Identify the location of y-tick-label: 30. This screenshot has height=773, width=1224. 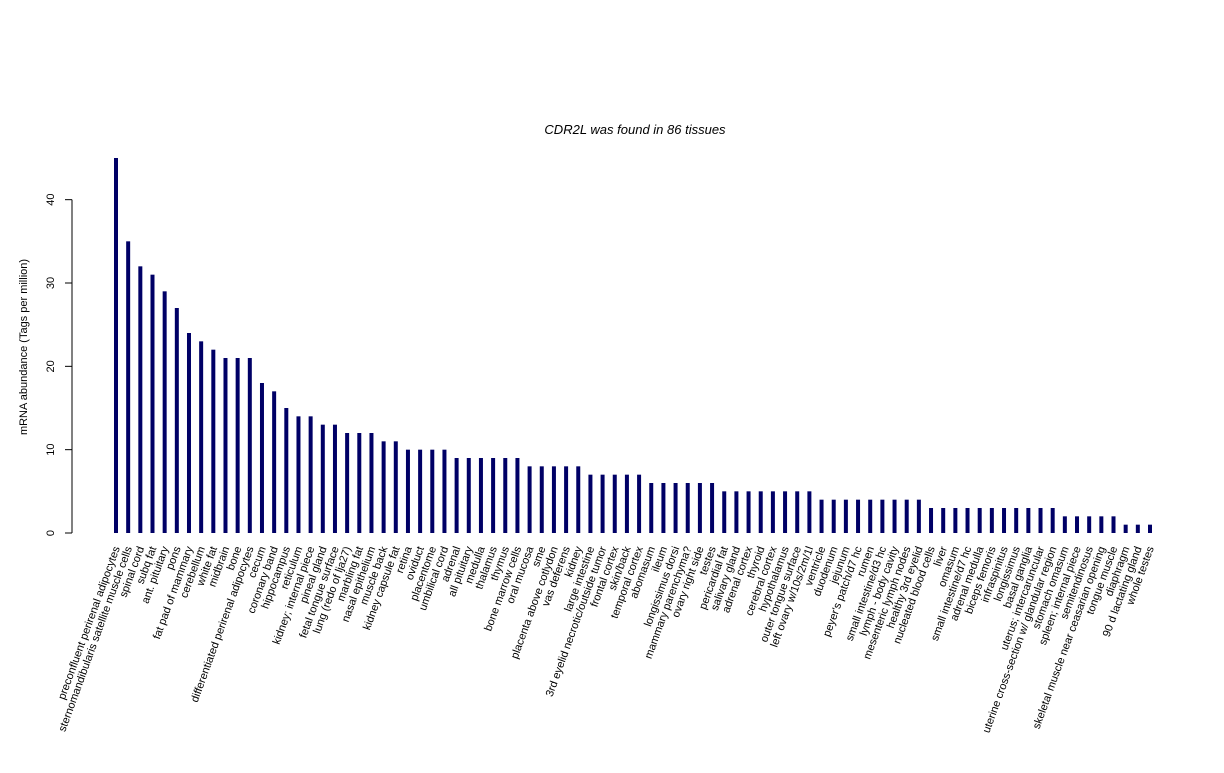
(51, 283).